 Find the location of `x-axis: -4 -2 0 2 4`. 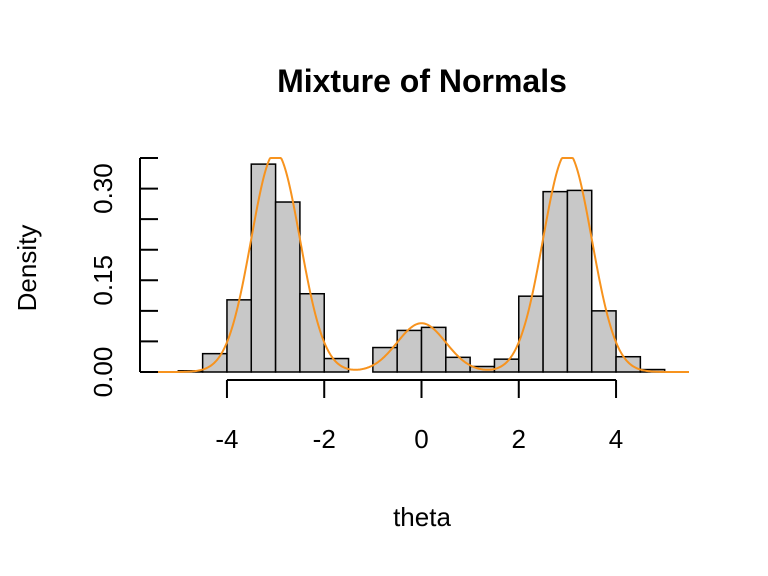

x-axis: -4 -2 0 2 4 is located at coordinates (419, 416).